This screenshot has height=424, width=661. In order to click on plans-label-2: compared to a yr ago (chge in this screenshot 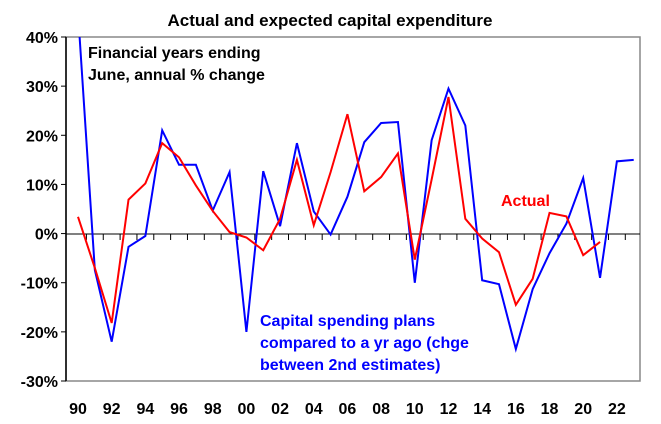, I will do `click(364, 343)`.